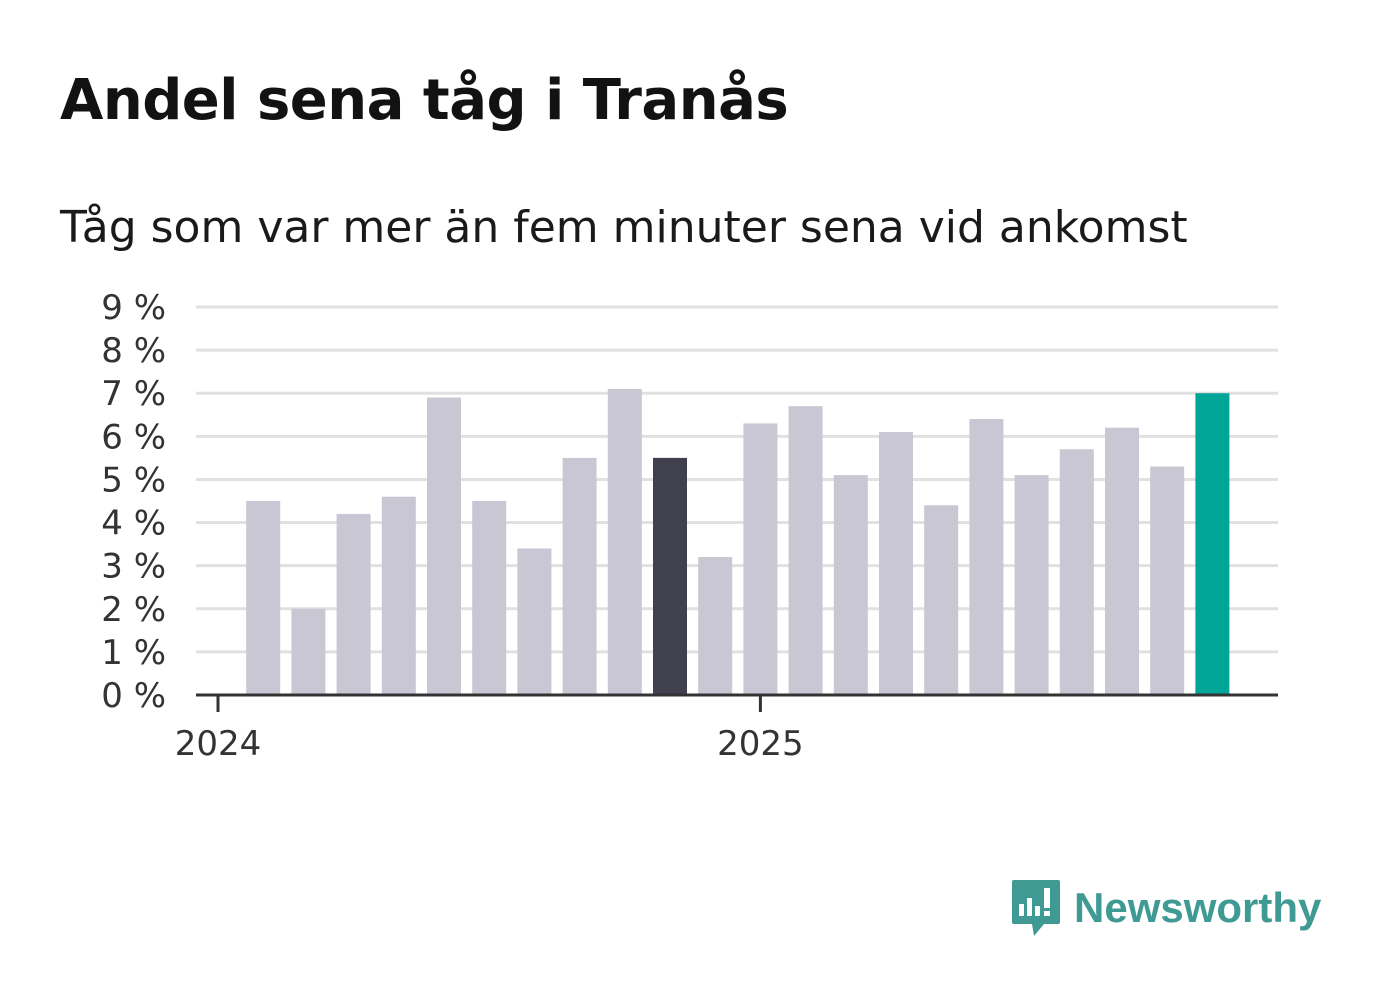 This screenshot has width=1382, height=999. I want to click on y-tick-label: 3 %, so click(133, 567).